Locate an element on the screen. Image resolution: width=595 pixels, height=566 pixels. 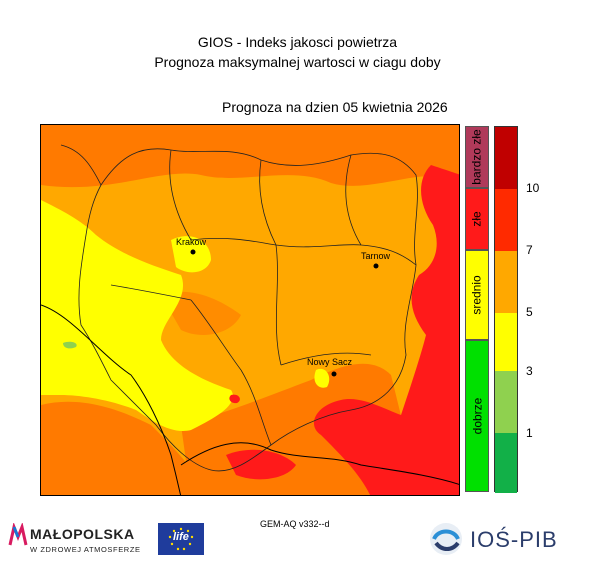
area-red-southcenter is located at coordinates (261, 464).